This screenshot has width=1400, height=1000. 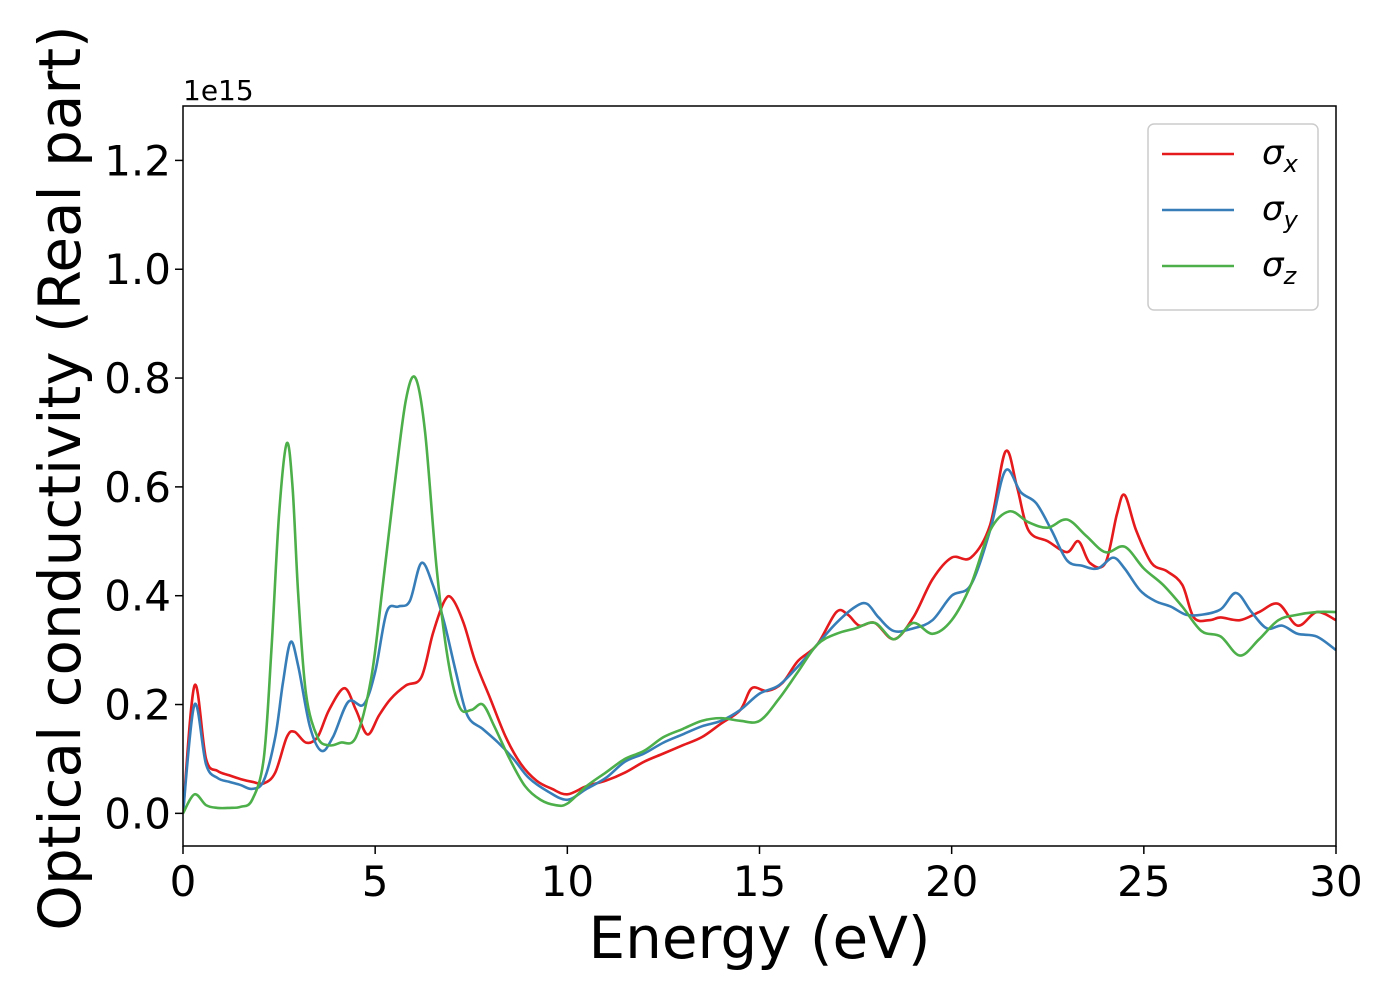 What do you see at coordinates (183, 881) in the screenshot?
I see `x-tick-label: 0` at bounding box center [183, 881].